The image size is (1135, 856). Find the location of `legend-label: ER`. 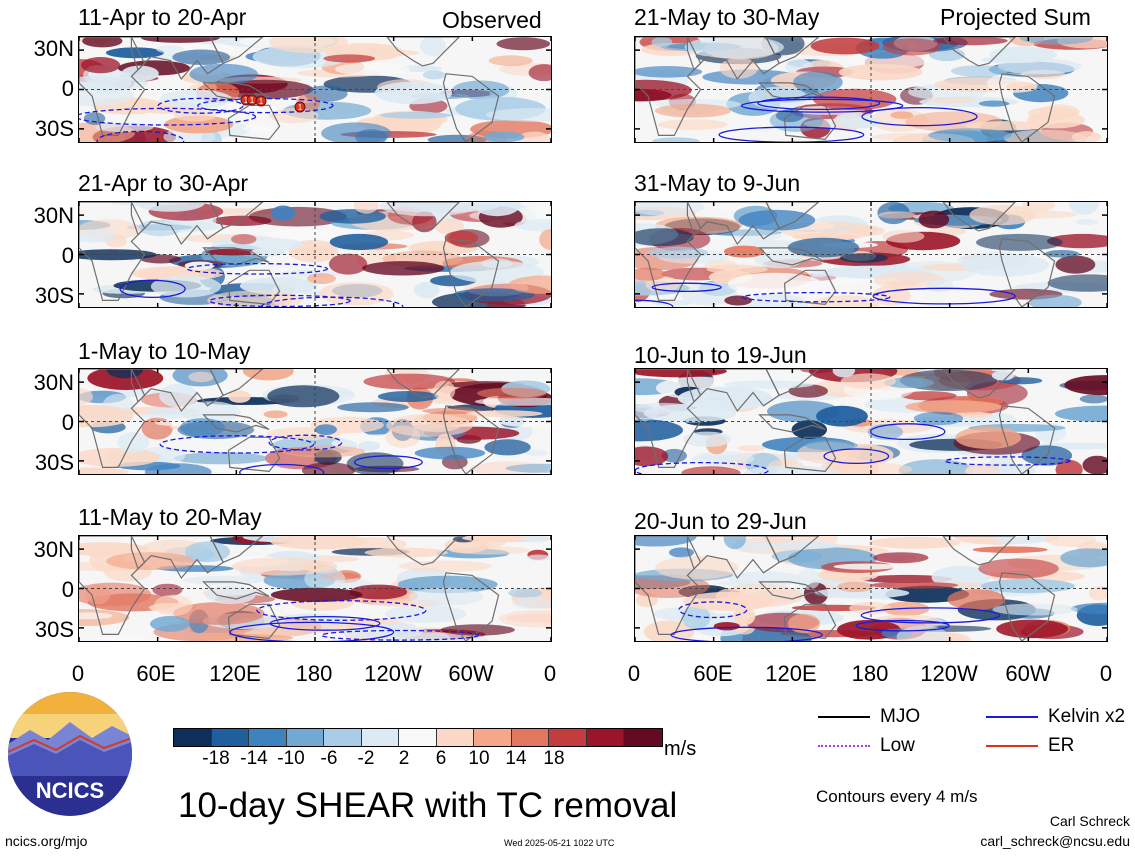

legend-label: ER is located at coordinates (1061, 745).